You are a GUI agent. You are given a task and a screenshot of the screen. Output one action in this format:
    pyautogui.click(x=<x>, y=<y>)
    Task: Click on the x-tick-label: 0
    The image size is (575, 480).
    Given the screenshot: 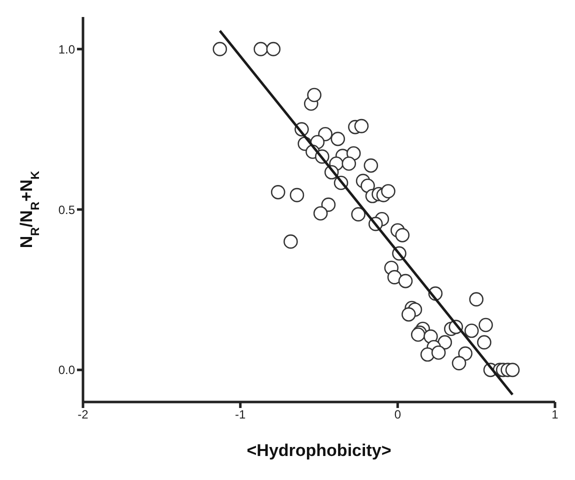 What is the action you would take?
    pyautogui.click(x=398, y=415)
    